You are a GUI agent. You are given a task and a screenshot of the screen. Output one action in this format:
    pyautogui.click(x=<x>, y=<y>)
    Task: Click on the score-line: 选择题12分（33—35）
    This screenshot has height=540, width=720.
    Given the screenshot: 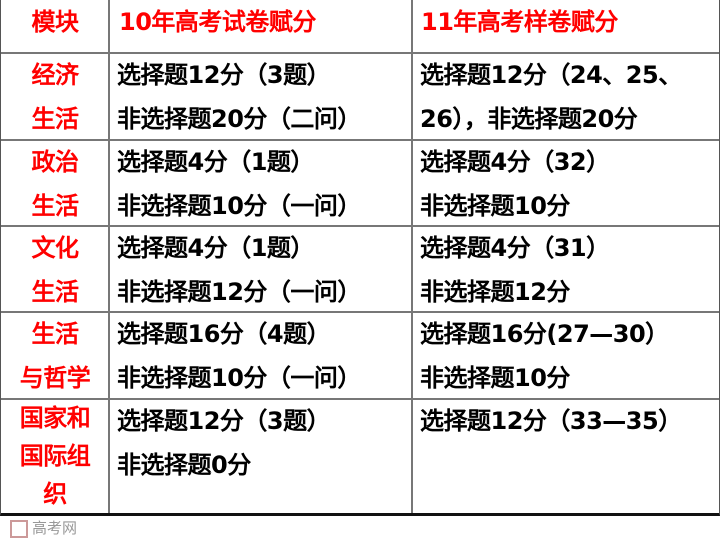 What is the action you would take?
    pyautogui.click(x=551, y=421)
    